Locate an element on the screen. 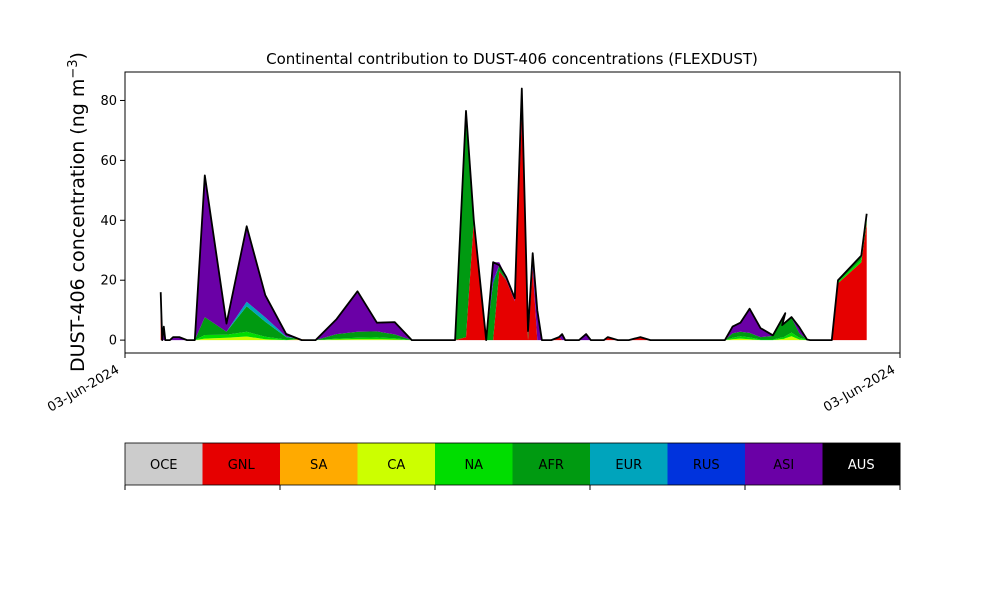  legend-colorbar: OCE GNL SA CA NA AFR EUR RUS ASI AUS is located at coordinates (512, 466).